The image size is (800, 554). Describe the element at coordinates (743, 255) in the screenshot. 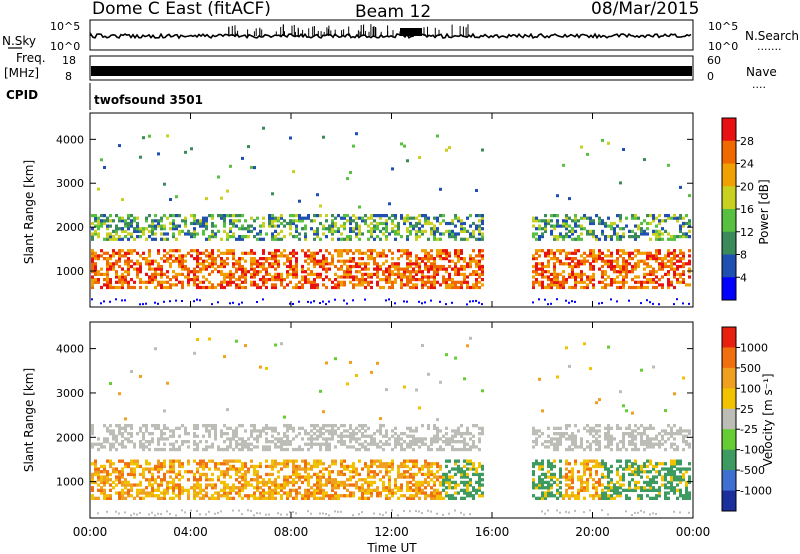

I see `power-colorbar-tick: 8` at that location.